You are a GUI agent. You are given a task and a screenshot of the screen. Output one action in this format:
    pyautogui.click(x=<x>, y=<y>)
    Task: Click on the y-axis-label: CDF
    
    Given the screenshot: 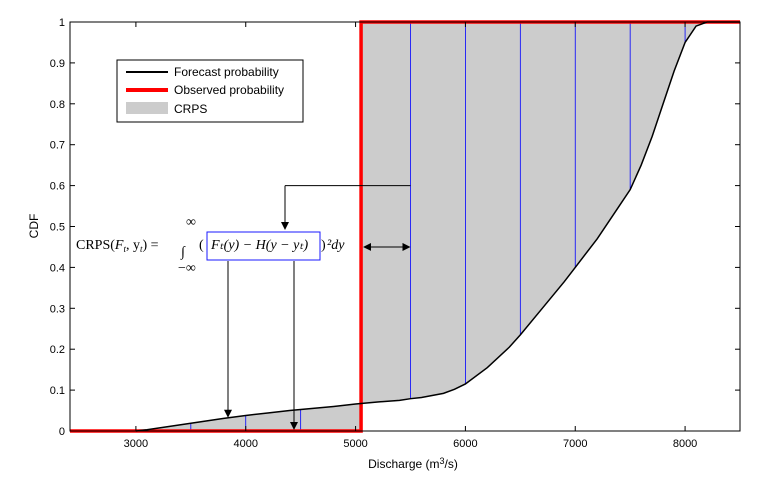 What is the action you would take?
    pyautogui.click(x=34, y=226)
    